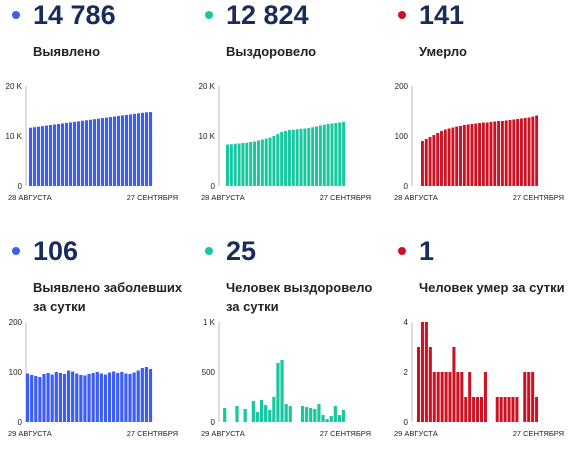 The image size is (579, 469). Describe the element at coordinates (299, 297) in the screenshot. I see `metric-label: Человек выздоровело за сутки` at that location.